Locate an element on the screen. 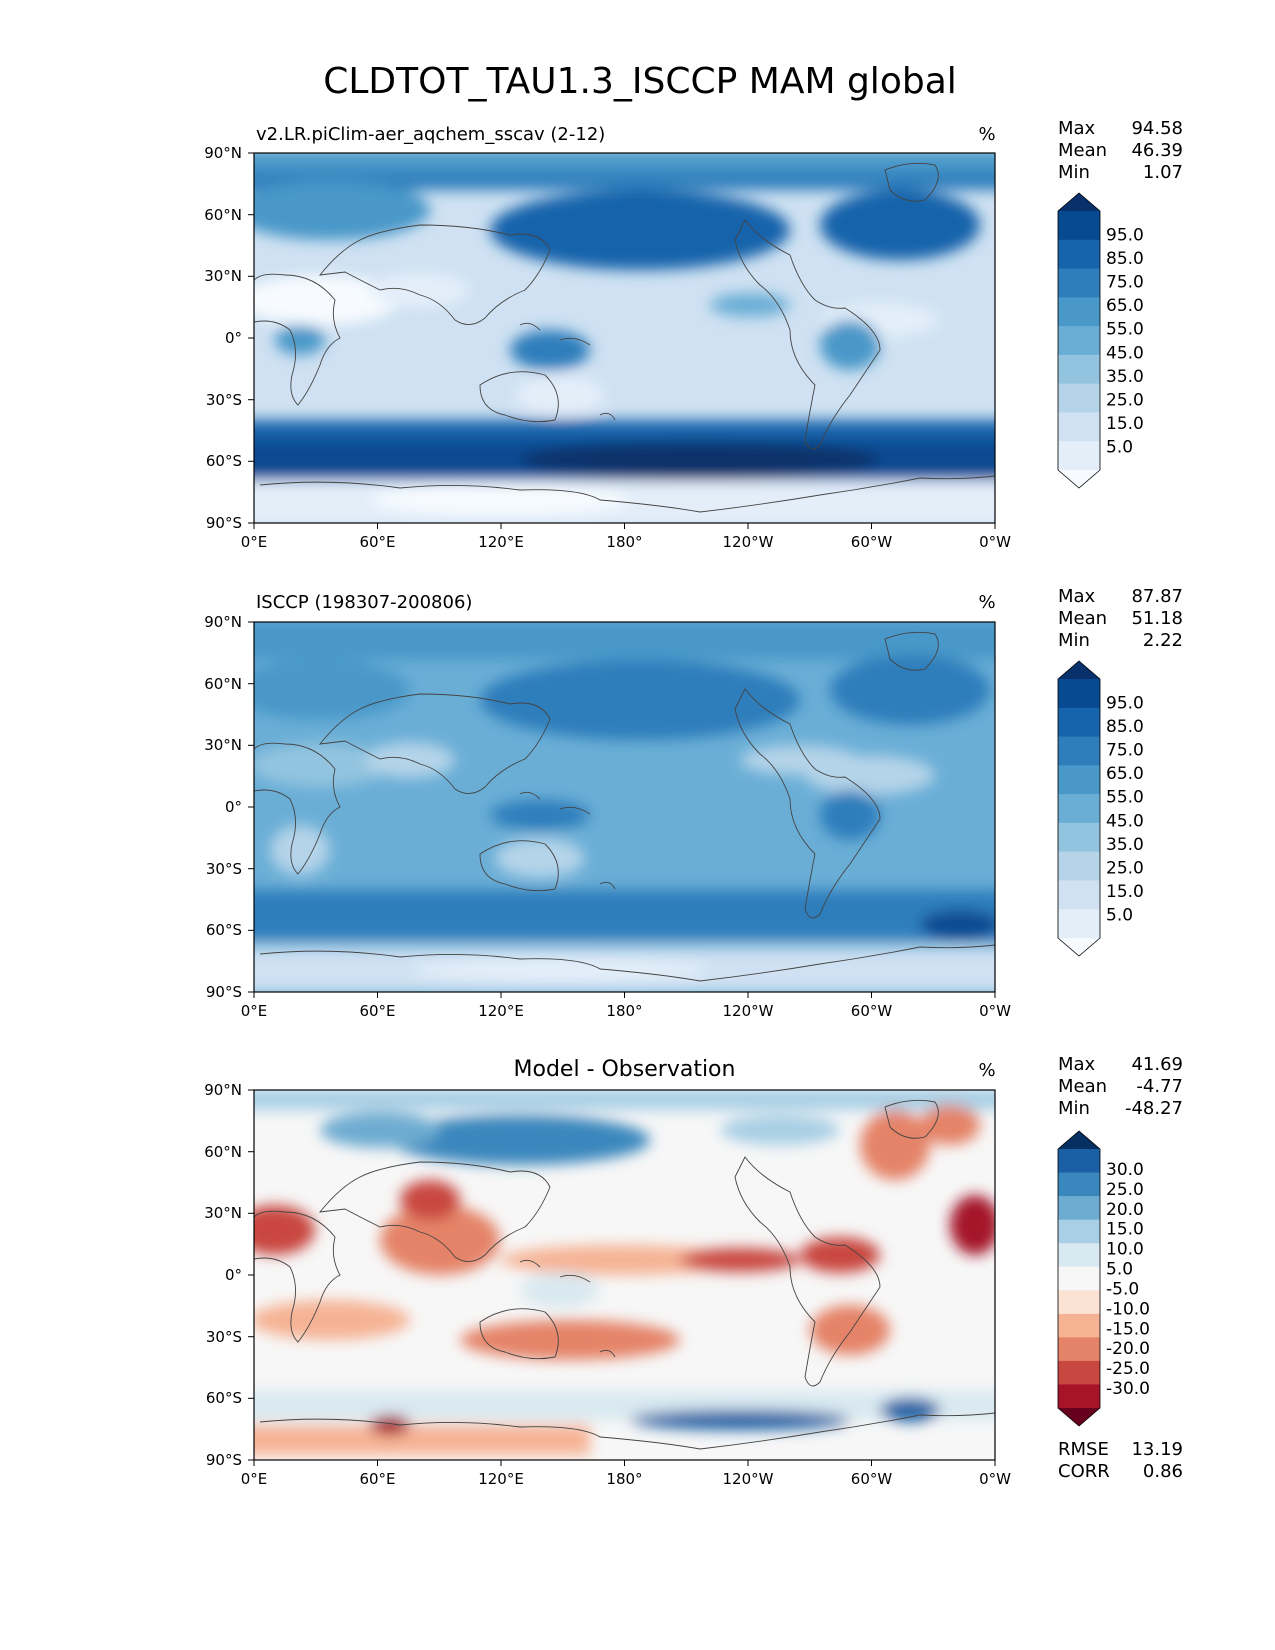  colorbar-tick-label: 20.0 is located at coordinates (1125, 1210).